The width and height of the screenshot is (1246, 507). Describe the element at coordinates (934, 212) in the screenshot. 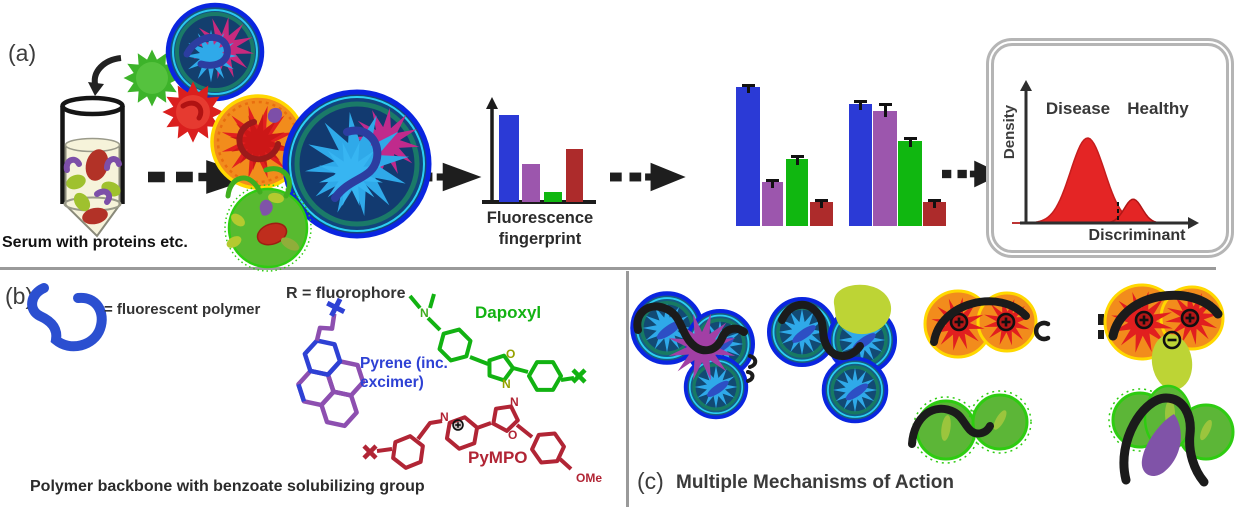

I see `sample2-bar-red` at that location.